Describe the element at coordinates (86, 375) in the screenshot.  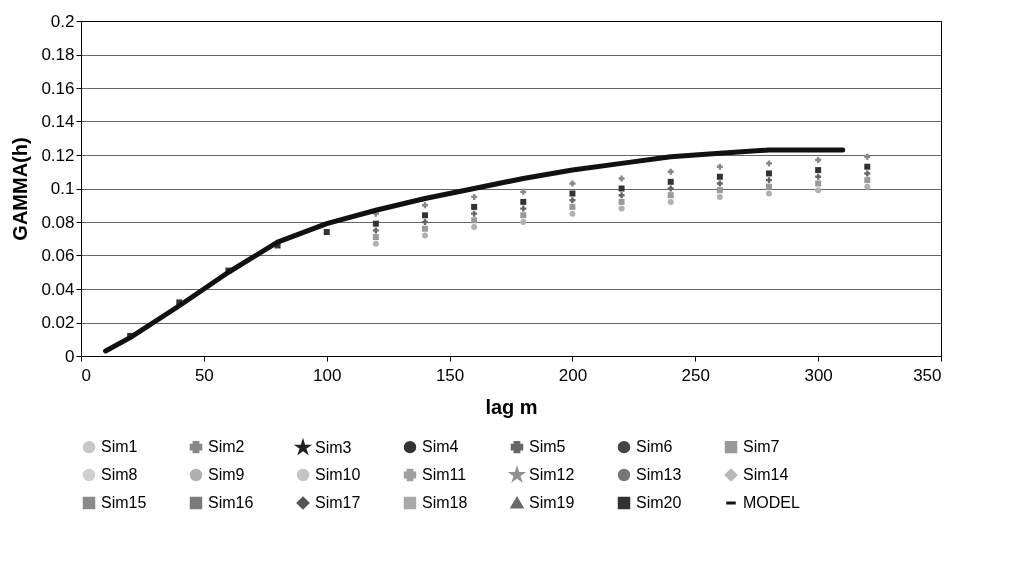
I see `x-tick-label: 0` at that location.